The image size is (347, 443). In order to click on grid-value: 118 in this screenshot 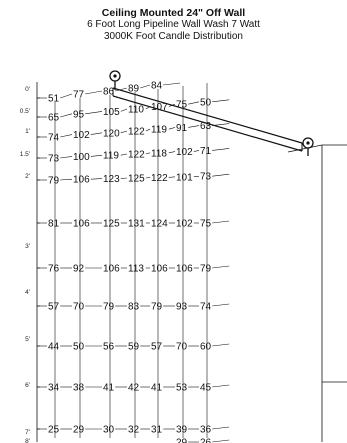, I will do `click(159, 153)`.